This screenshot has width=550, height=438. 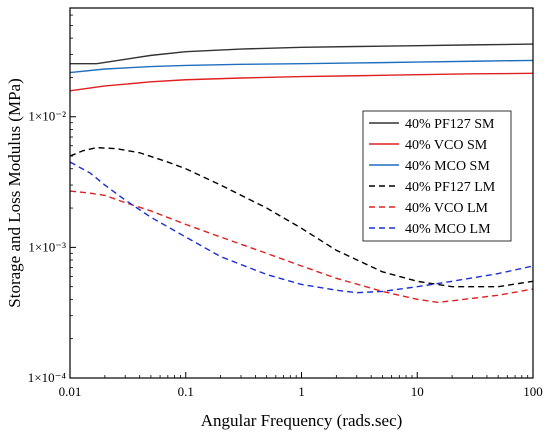 What do you see at coordinates (450, 124) in the screenshot?
I see `legend-label: 40% PF127 SM` at bounding box center [450, 124].